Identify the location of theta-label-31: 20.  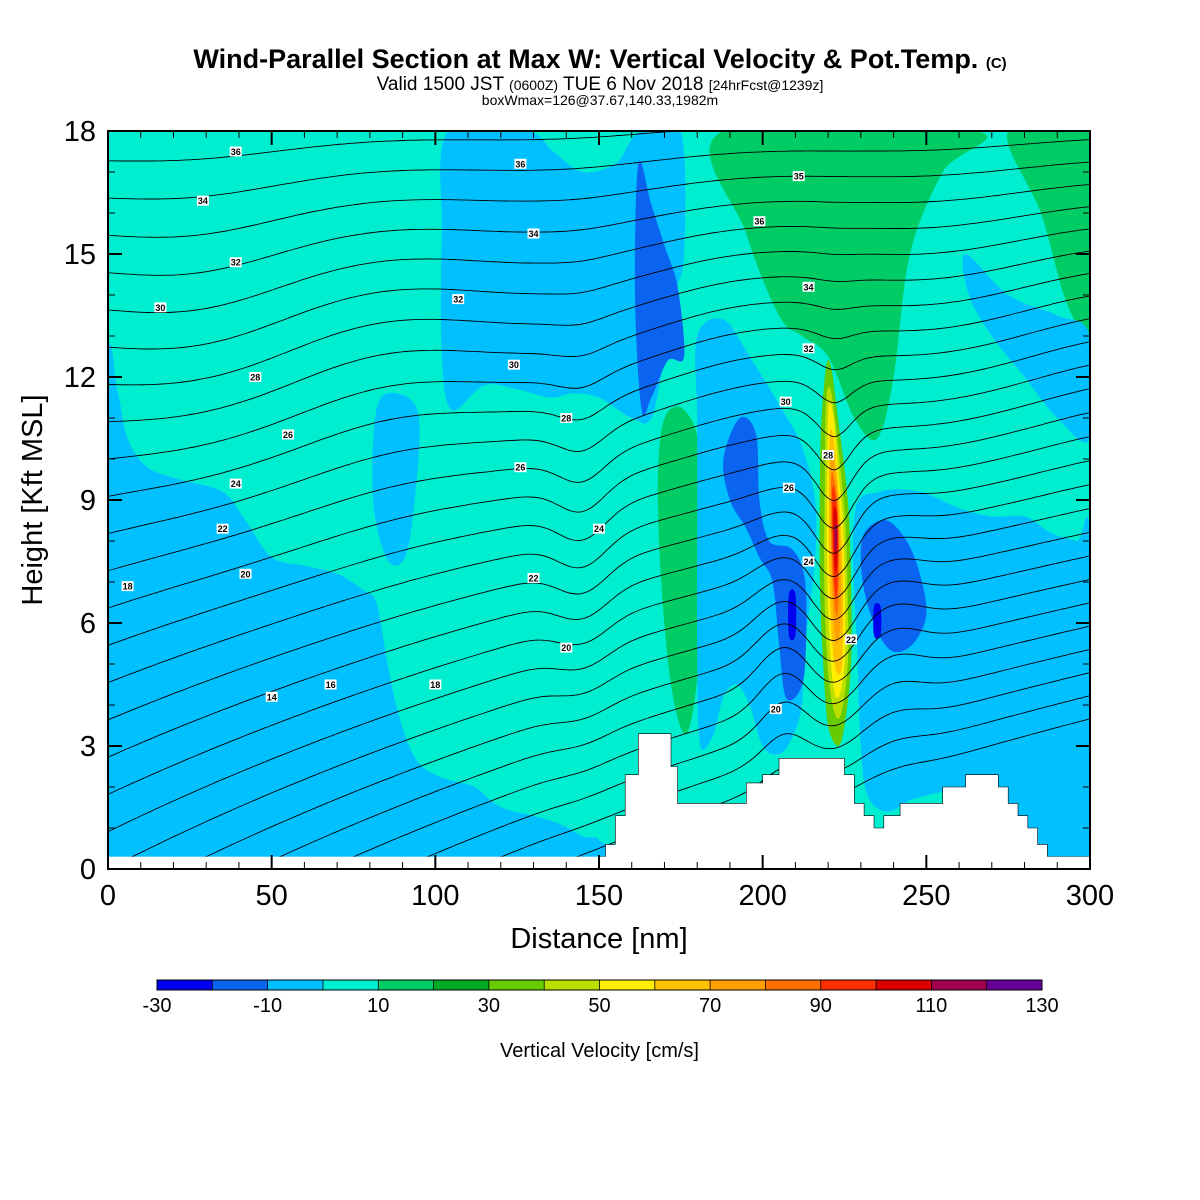
(775, 709).